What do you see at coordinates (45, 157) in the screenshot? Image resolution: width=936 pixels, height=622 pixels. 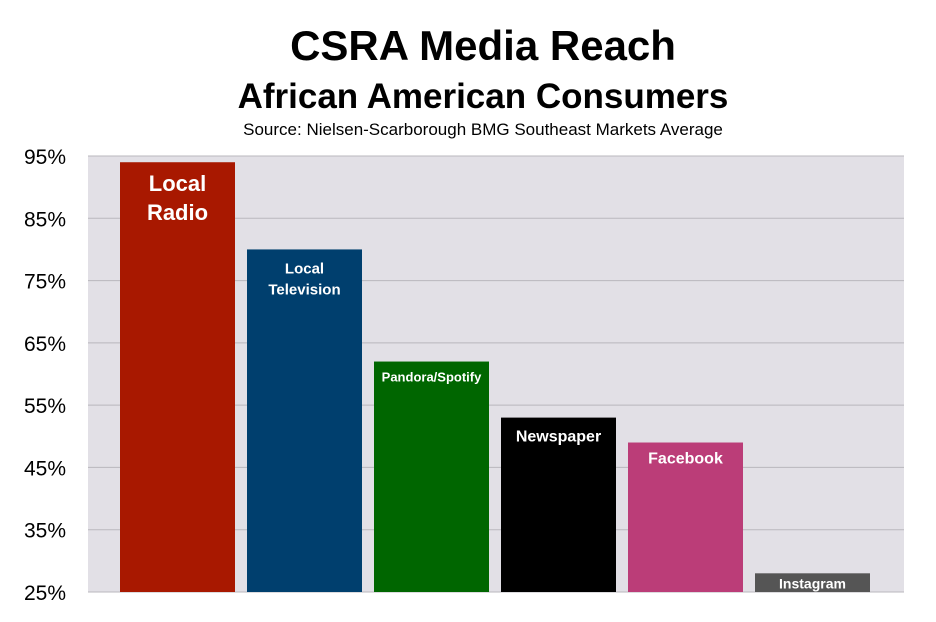 I see `y-tick-label: 95%` at bounding box center [45, 157].